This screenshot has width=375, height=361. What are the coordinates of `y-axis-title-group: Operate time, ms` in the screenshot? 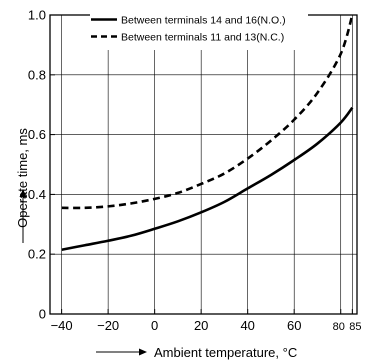 It's located at (22, 185).